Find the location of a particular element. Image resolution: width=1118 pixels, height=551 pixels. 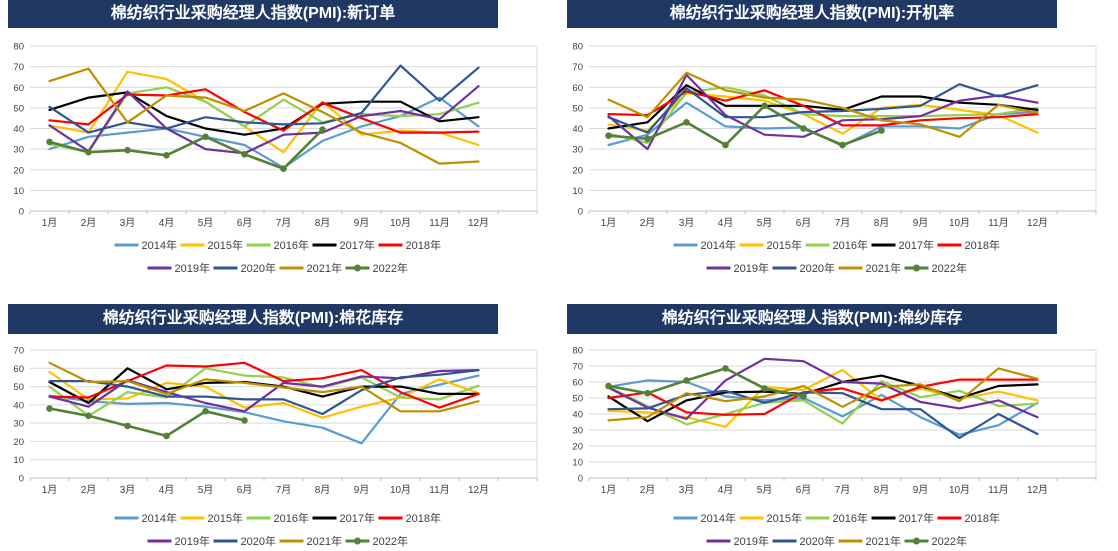

y-axis-label: 70 is located at coordinates (18, 67).